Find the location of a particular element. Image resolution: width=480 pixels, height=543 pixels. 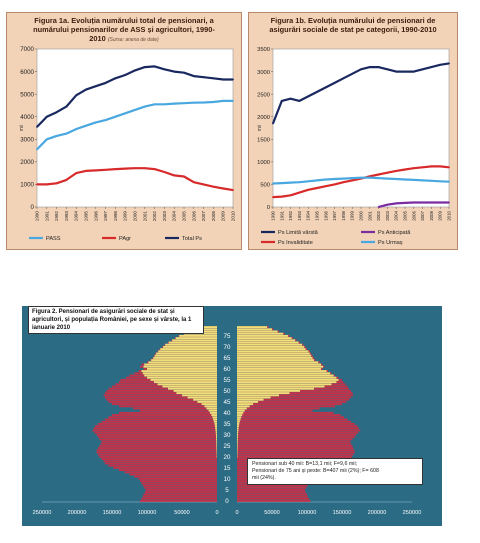

age-tick-label: 55 is located at coordinates (227, 380).